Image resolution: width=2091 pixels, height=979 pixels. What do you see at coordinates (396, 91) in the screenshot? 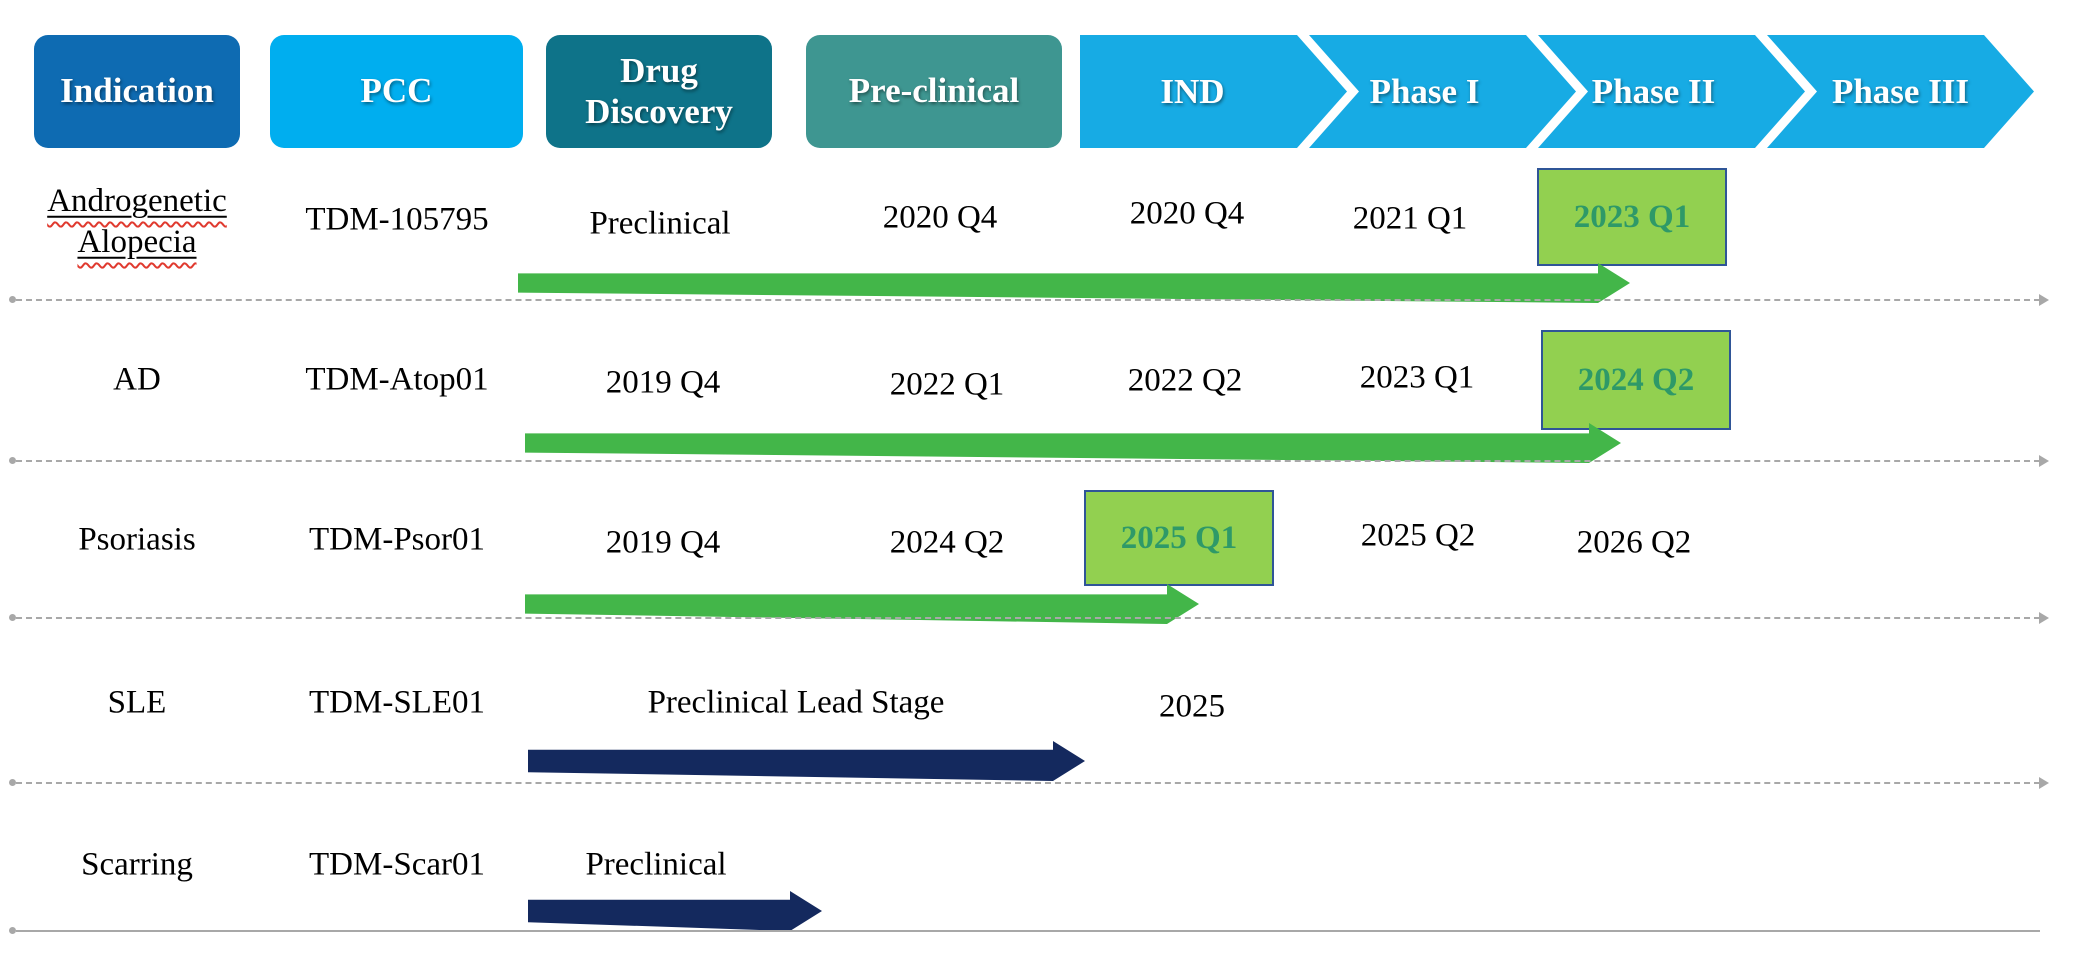
I see `header-box-pcc: PCC` at bounding box center [396, 91].